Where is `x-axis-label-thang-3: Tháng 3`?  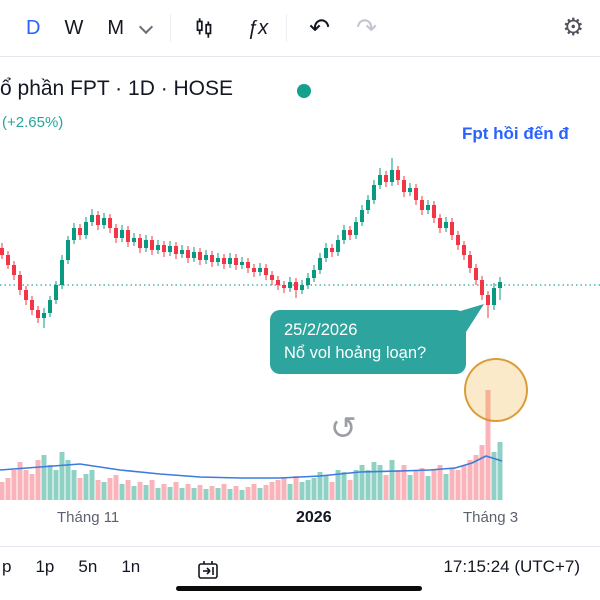 x-axis-label-thang-3: Tháng 3 is located at coordinates (491, 517).